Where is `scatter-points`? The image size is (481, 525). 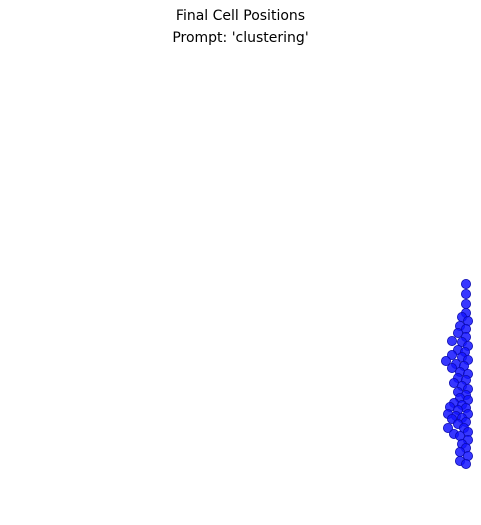
scatter-points is located at coordinates (456, 373).